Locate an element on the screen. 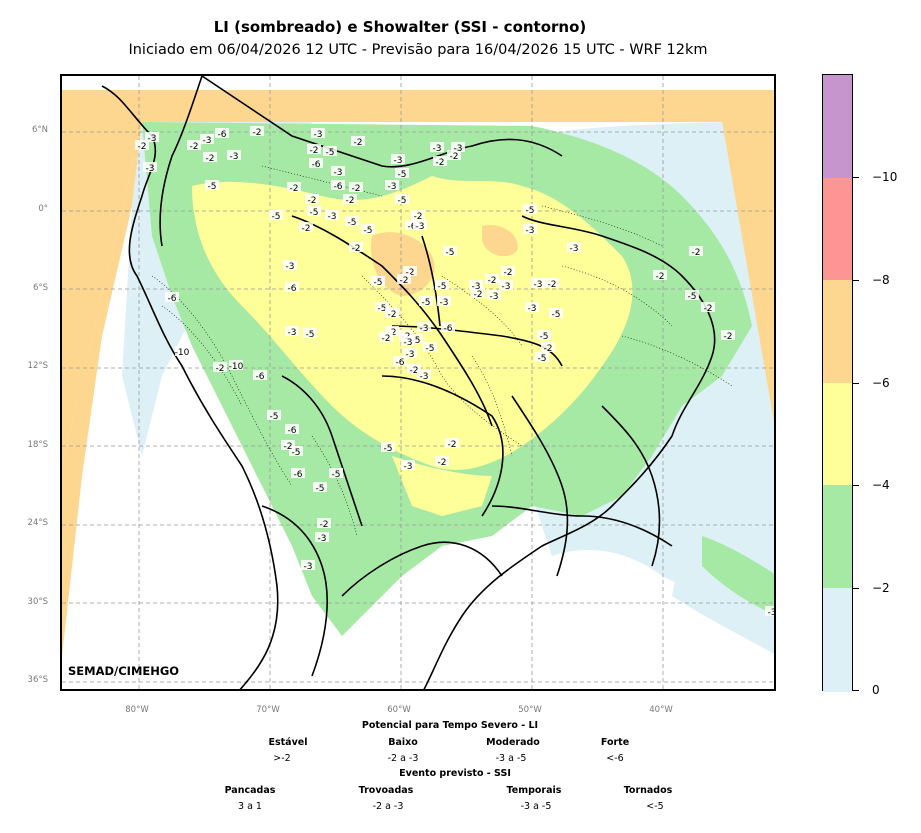 Image resolution: width=921 pixels, height=833 pixels. li-value-moderate: -3 a -5 is located at coordinates (511, 758).